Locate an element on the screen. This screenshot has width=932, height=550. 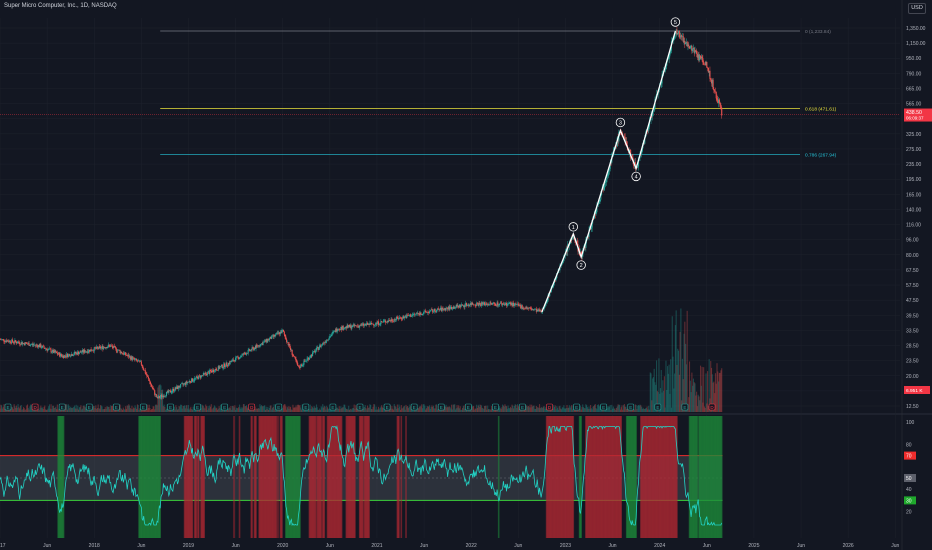
event-flag-label: D is located at coordinates (712, 407).